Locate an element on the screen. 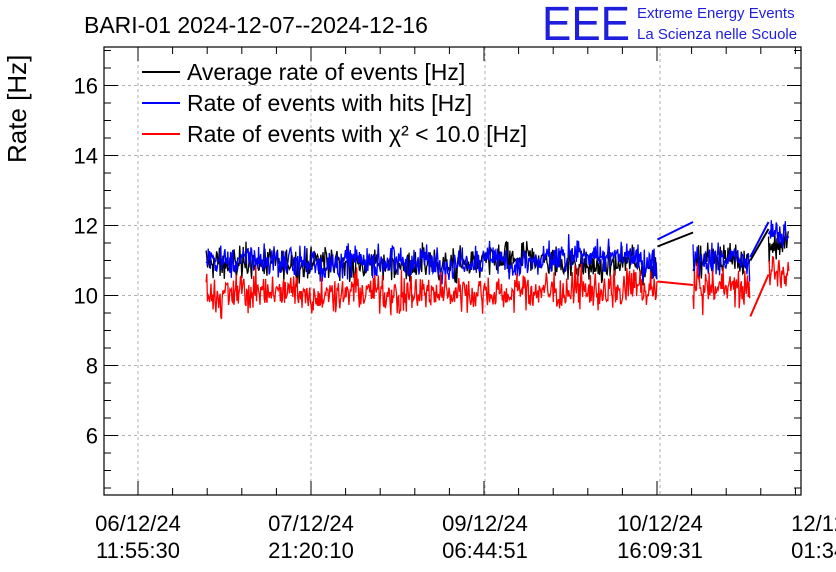 The image size is (836, 572). logo-mark: EEE is located at coordinates (586, 25).